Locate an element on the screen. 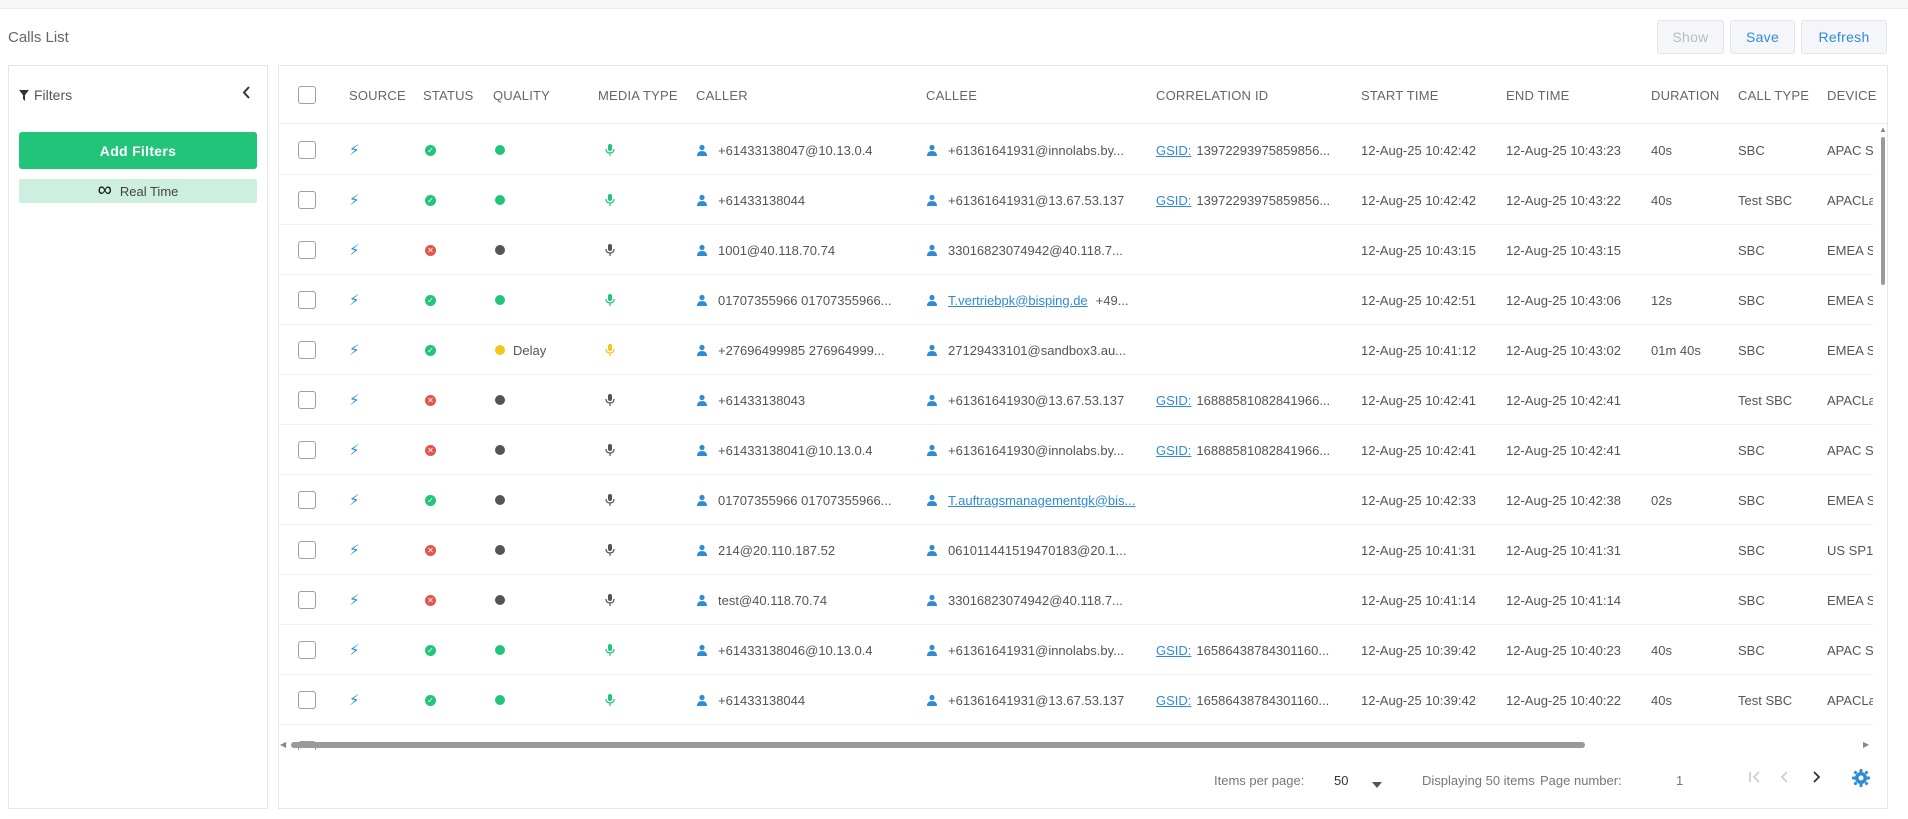 This screenshot has height=819, width=1908. end-time: 12-Aug-25 10:42:38 is located at coordinates (1563, 500).